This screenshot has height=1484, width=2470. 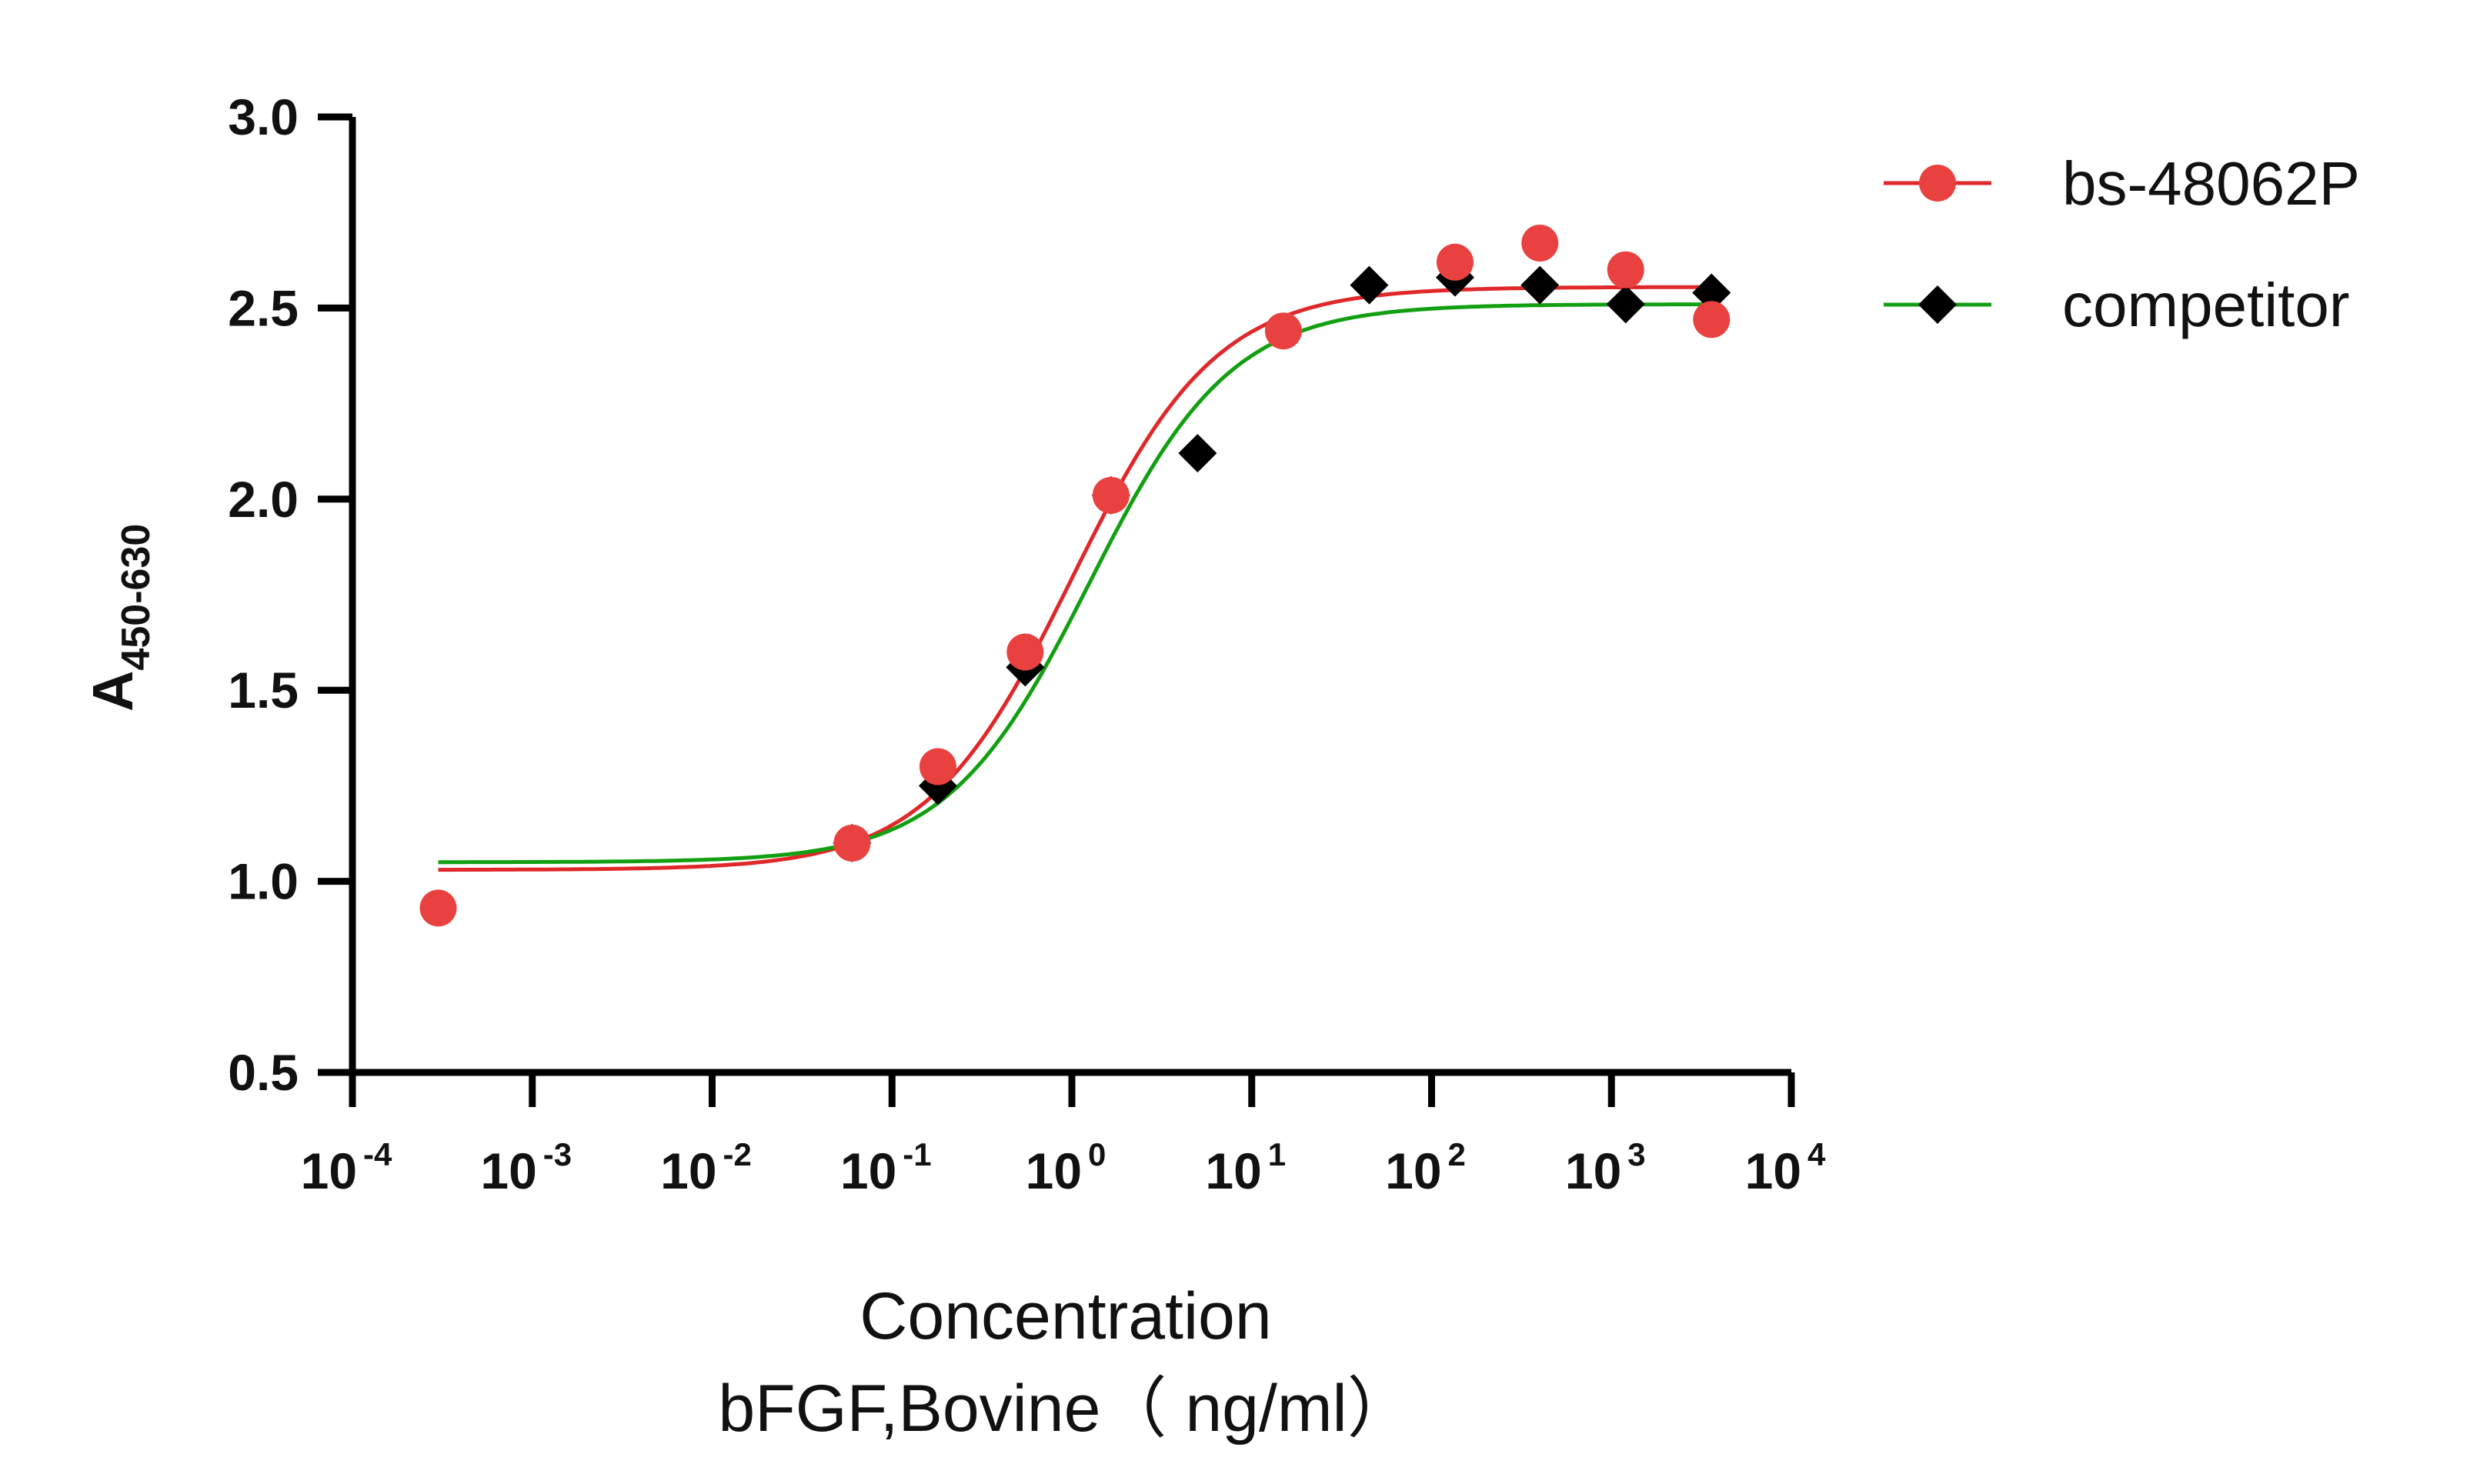 I want to click on y-ticks: 0.5 1.0 1.5 2.0 2.5 3.0, so click(x=290, y=594).